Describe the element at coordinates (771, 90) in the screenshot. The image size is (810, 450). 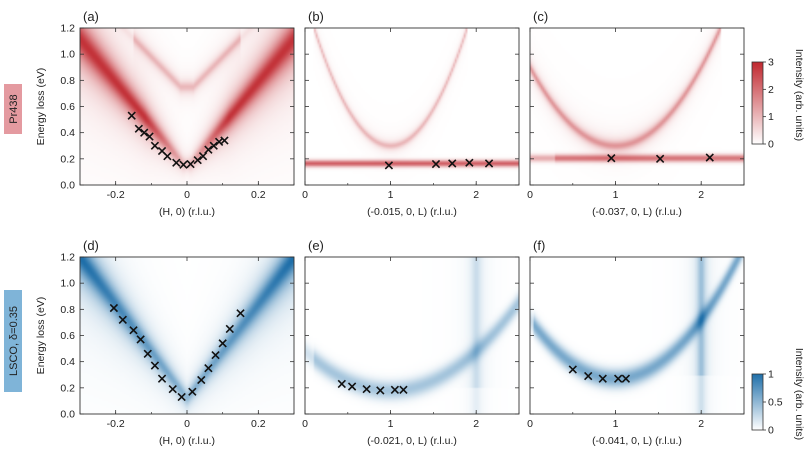
I see `colorbar-tick-label: 2` at that location.